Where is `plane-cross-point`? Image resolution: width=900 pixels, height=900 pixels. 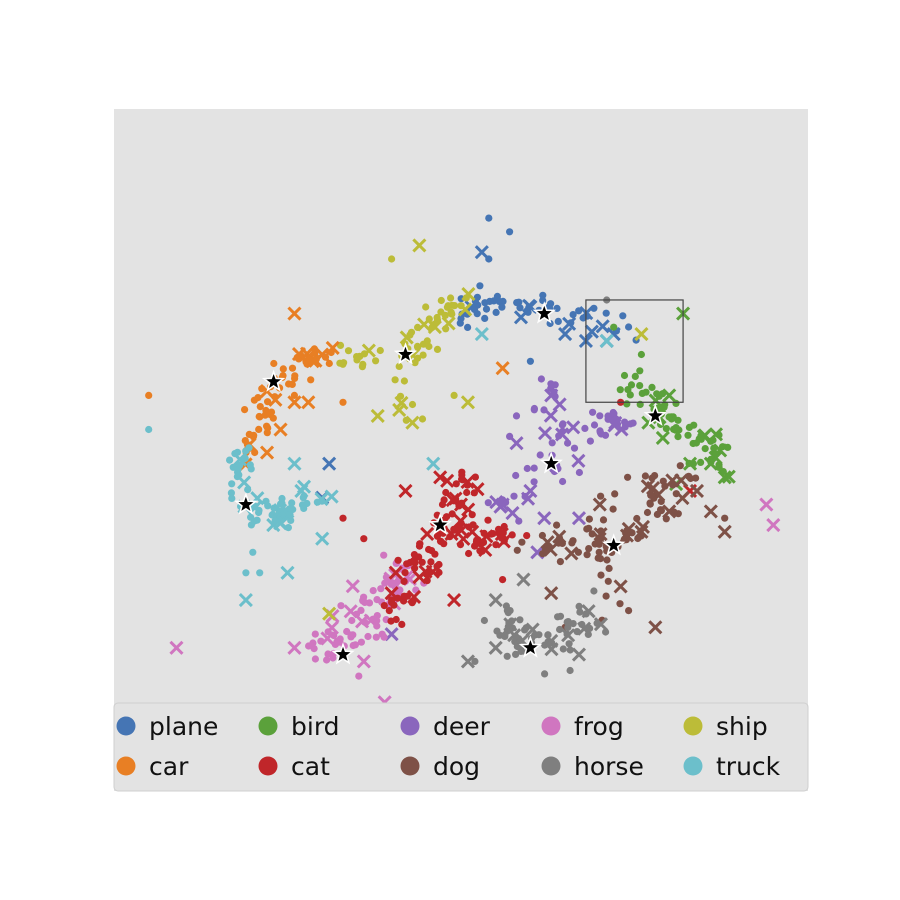
plane-cross-point is located at coordinates (602, 326).